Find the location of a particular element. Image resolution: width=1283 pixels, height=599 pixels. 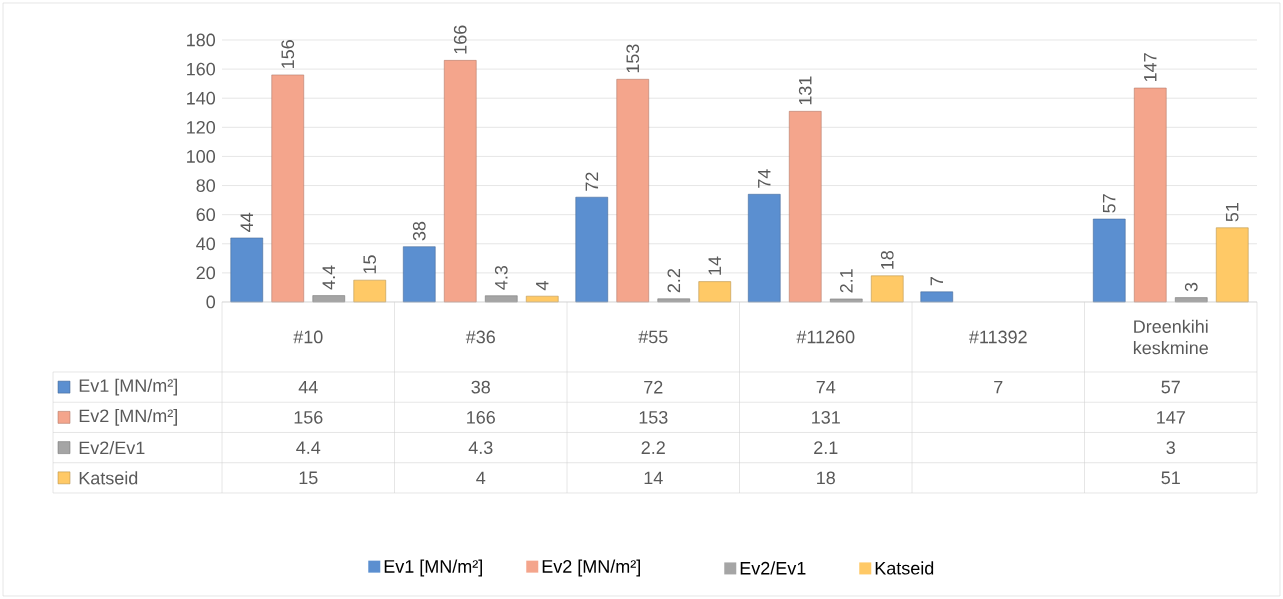

text: Katseid is located at coordinates (108, 478).